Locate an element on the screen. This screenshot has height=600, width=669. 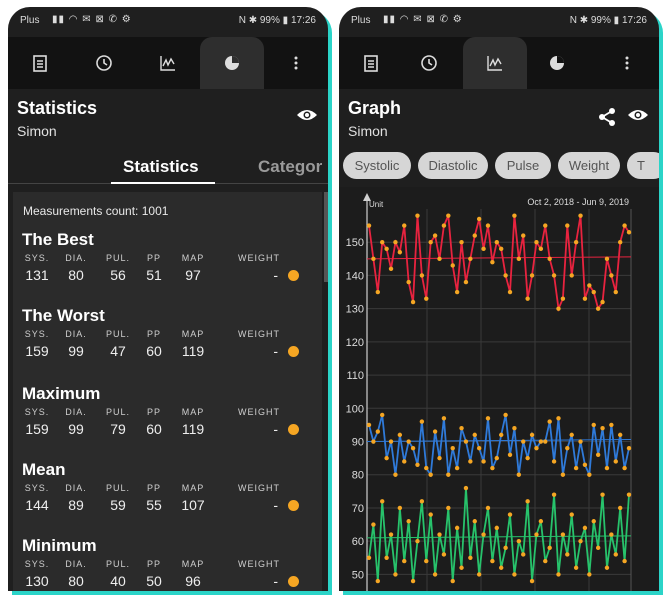
y-tick-label: 120 is located at coordinates (355, 343).